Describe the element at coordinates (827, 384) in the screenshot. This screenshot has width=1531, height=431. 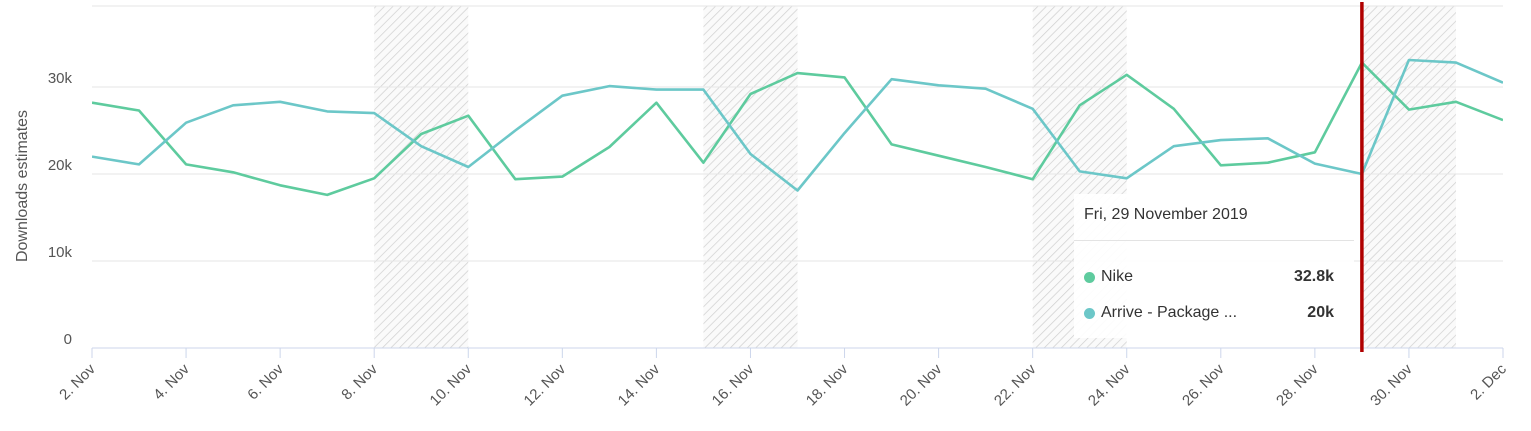
I see `x-tick-label: 18. Nov` at that location.